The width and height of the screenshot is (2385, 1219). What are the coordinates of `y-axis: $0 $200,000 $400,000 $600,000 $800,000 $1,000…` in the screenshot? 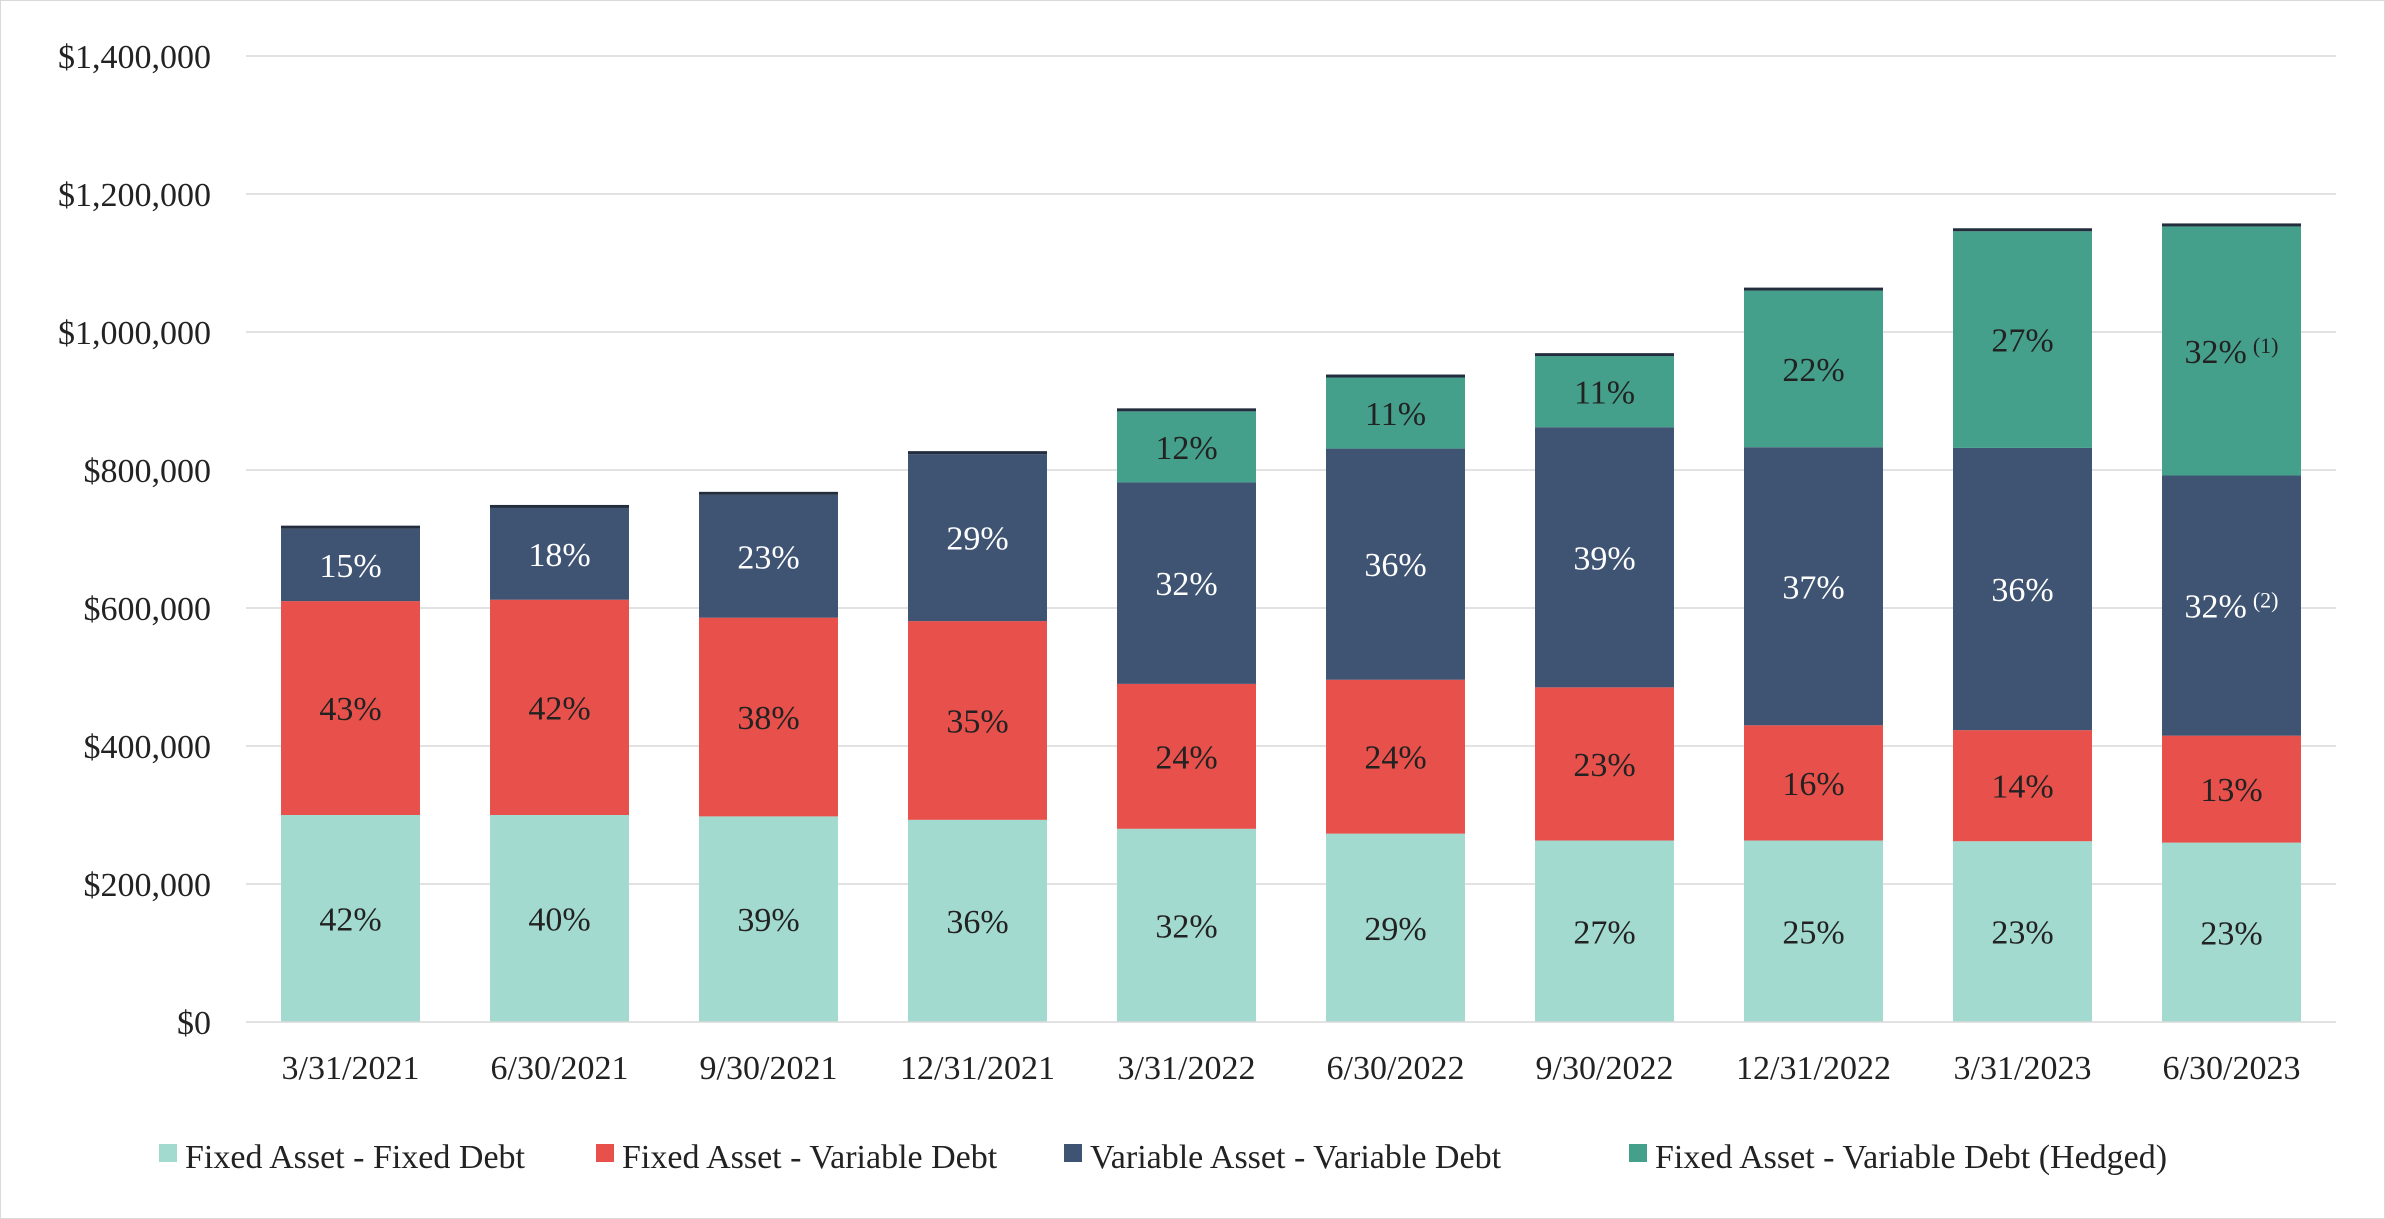 It's located at (134, 540).